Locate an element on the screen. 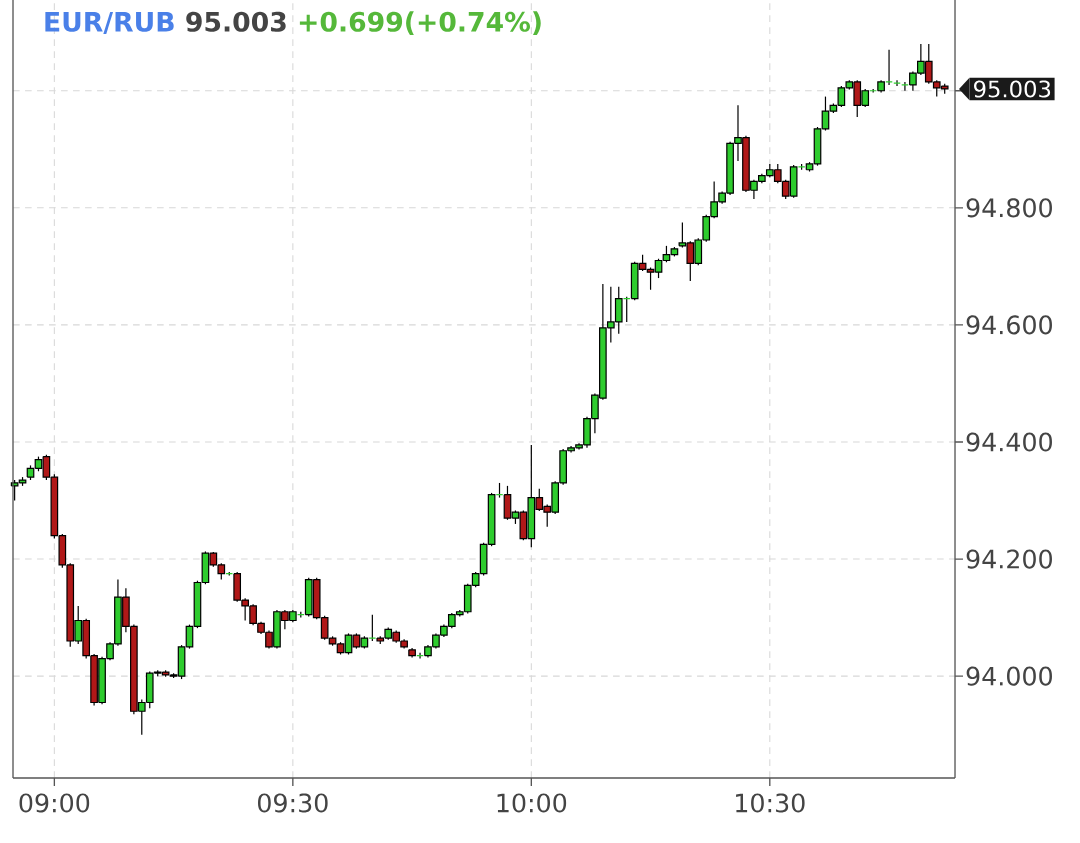 The image size is (1080, 843). text: 95.003 is located at coordinates (1012, 89).